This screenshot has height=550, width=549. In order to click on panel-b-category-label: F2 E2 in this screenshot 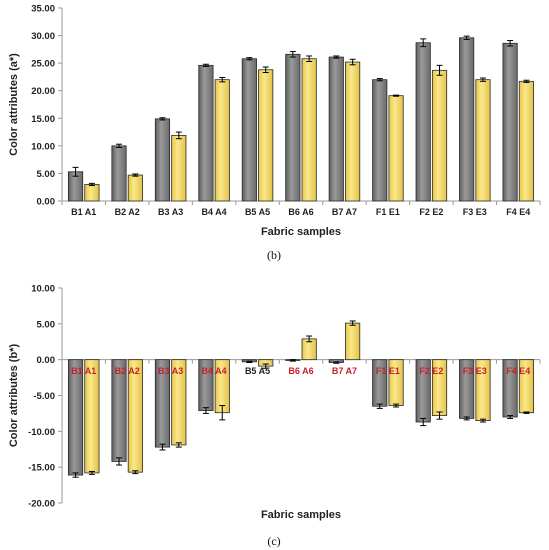, I will do `click(431, 212)`.